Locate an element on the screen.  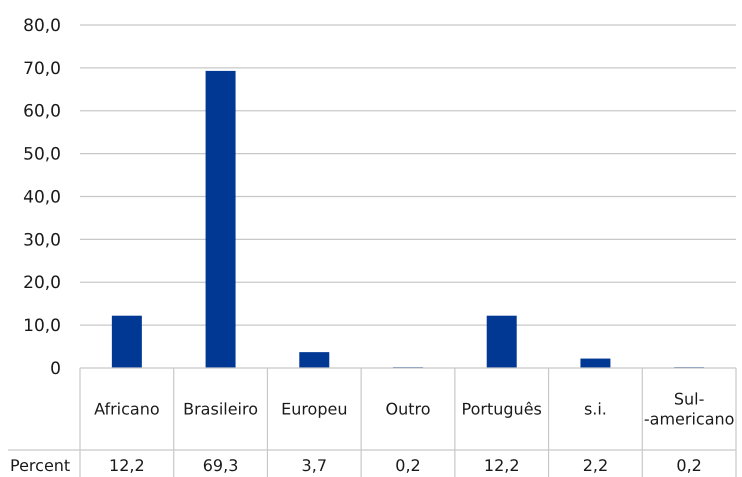
x-tick-label: Outro is located at coordinates (408, 409).